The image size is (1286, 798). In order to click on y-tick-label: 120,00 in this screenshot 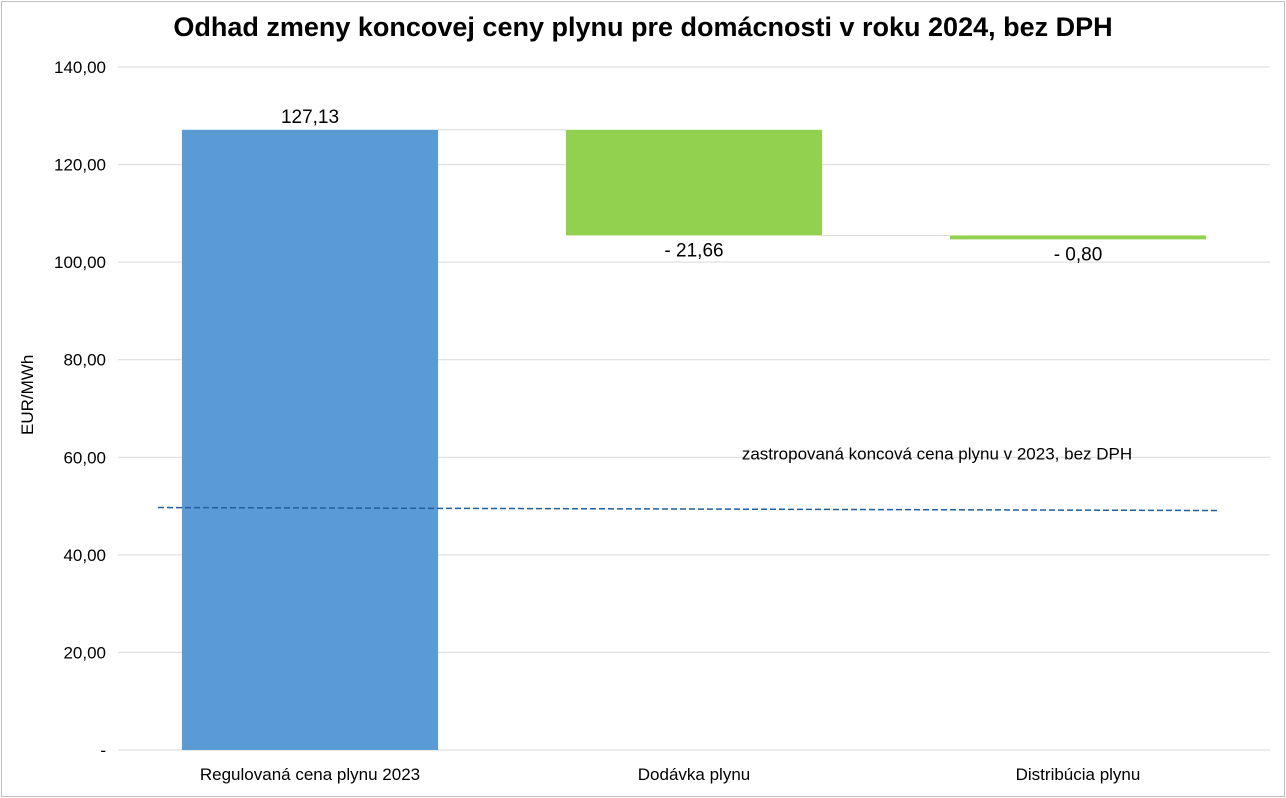, I will do `click(80, 165)`.